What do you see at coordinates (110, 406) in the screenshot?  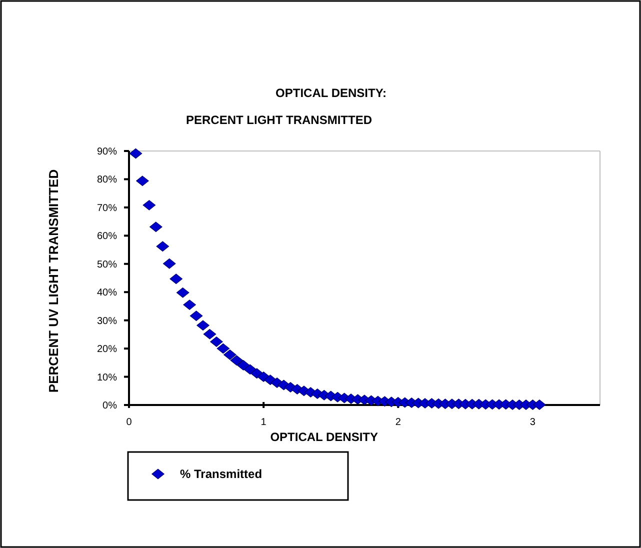 I see `y-tick-label: 0%` at bounding box center [110, 406].